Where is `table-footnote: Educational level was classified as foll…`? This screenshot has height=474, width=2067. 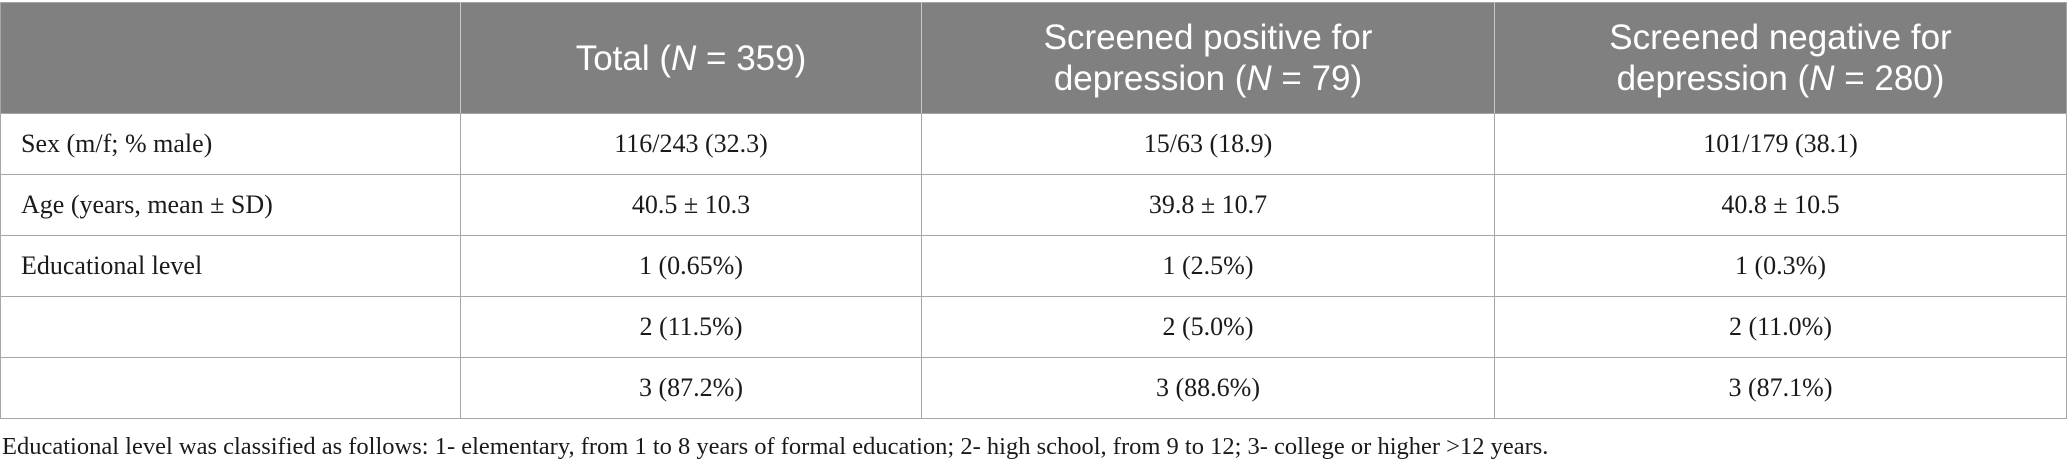 table-footnote: Educational level was classified as foll… is located at coordinates (775, 446).